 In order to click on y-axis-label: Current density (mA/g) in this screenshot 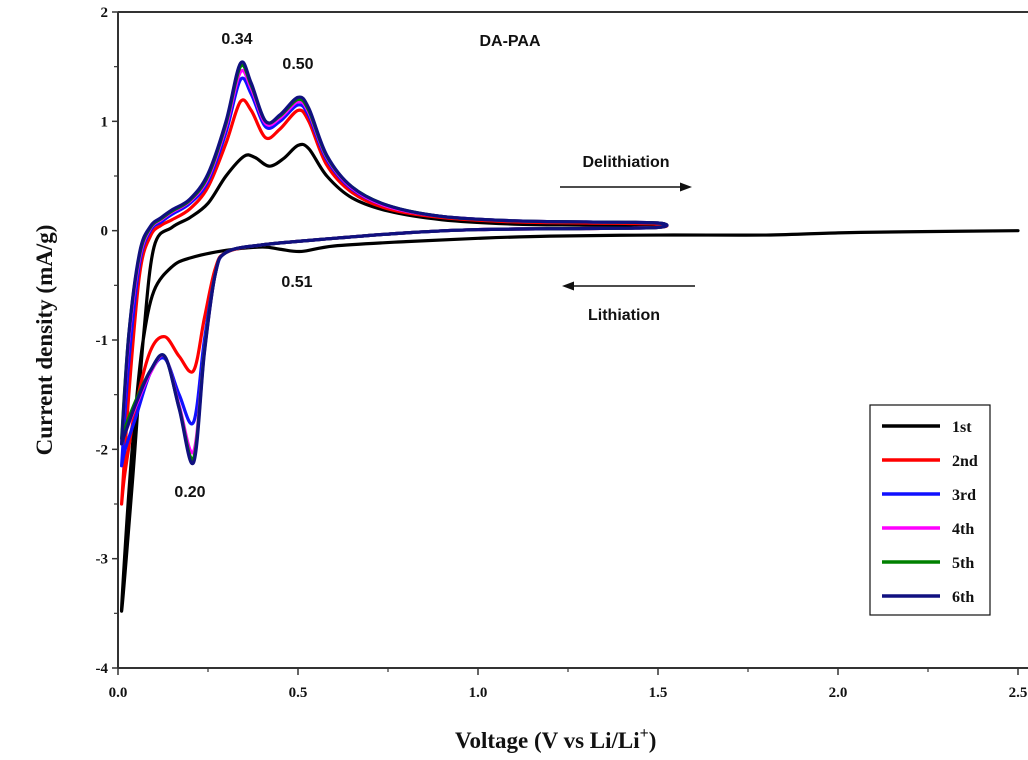, I will do `click(44, 340)`.